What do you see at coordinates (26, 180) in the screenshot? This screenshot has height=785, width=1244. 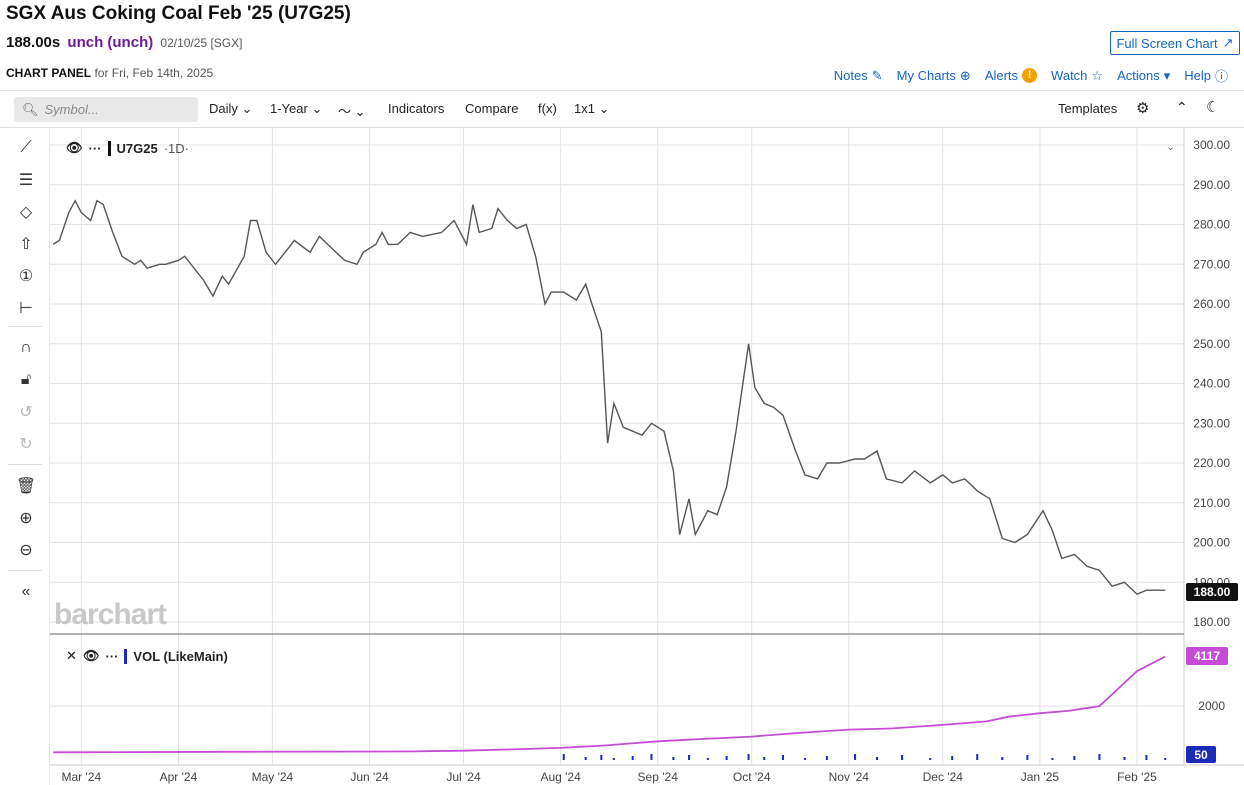 I see `fib-tool-icon: ☰` at bounding box center [26, 180].